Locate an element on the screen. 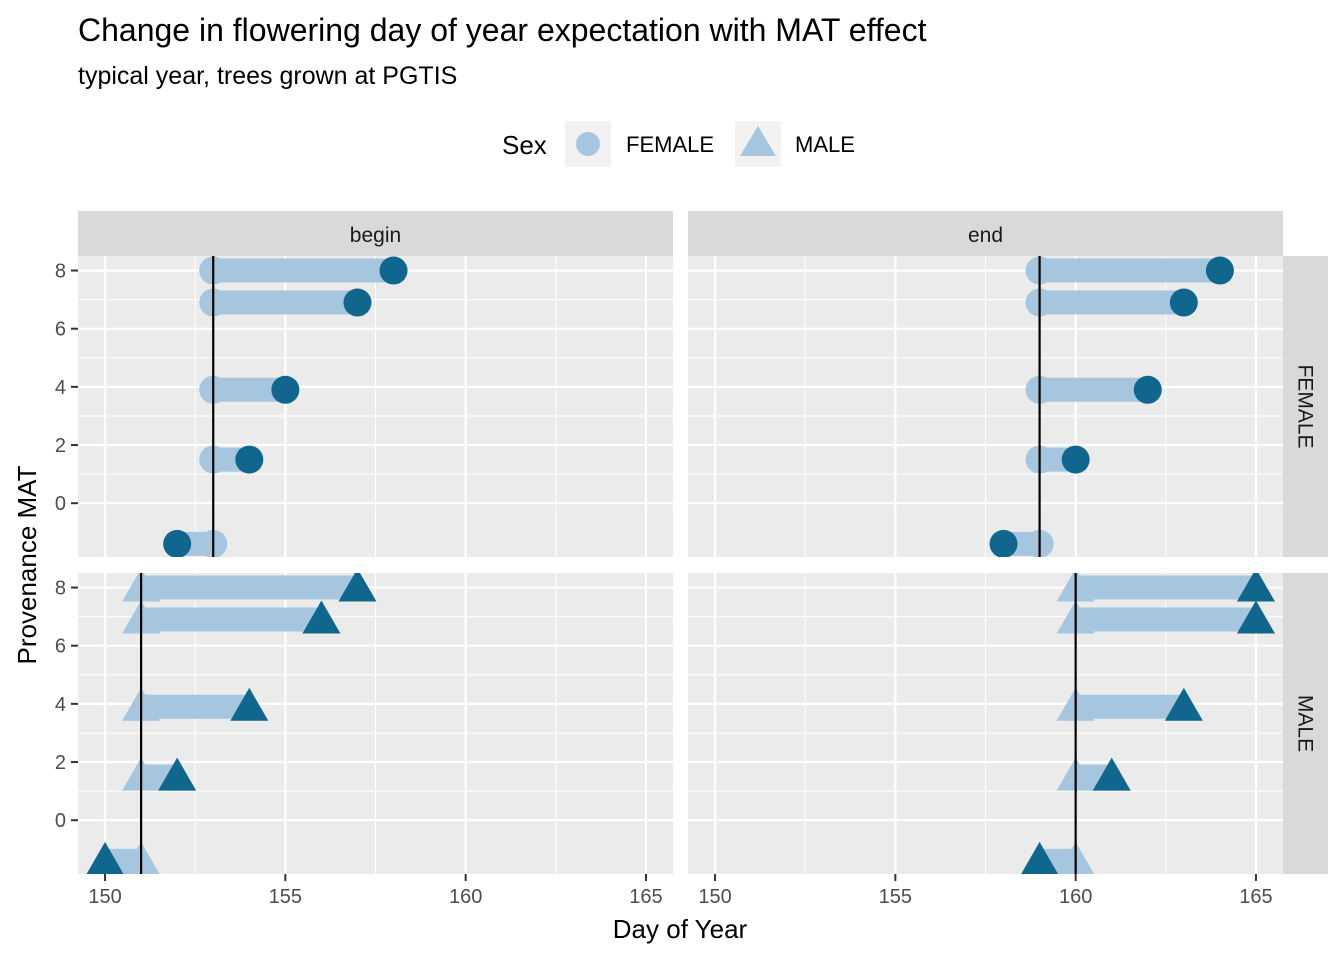  legend: Sex FEMALE MALE is located at coordinates (678, 144).